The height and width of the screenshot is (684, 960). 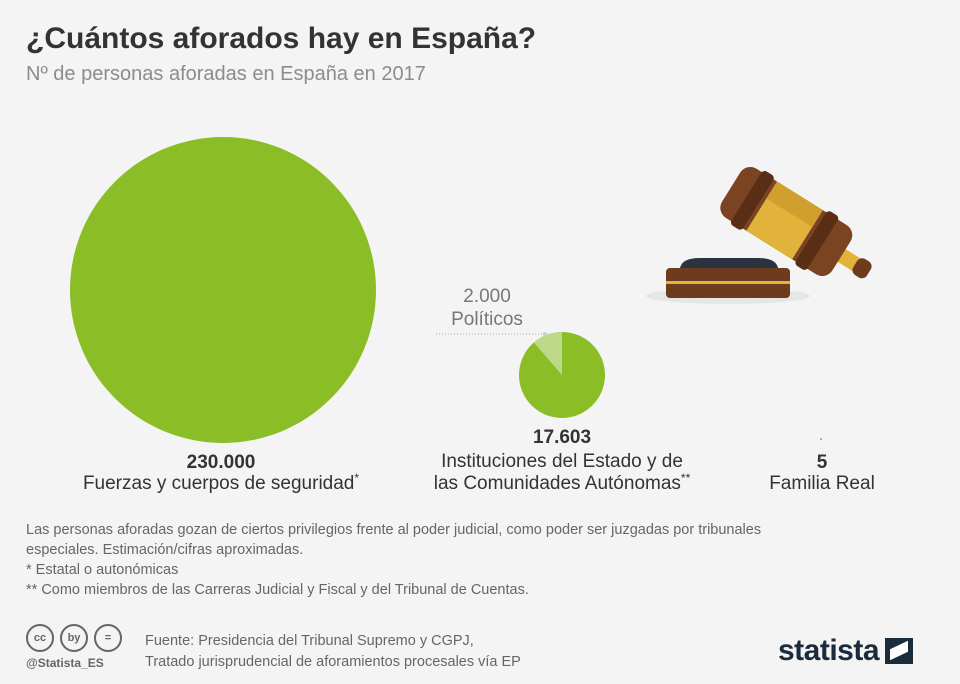 I want to click on label-fuerzas: Fuerzas y cuerpos de seguridad*, so click(x=221, y=482).